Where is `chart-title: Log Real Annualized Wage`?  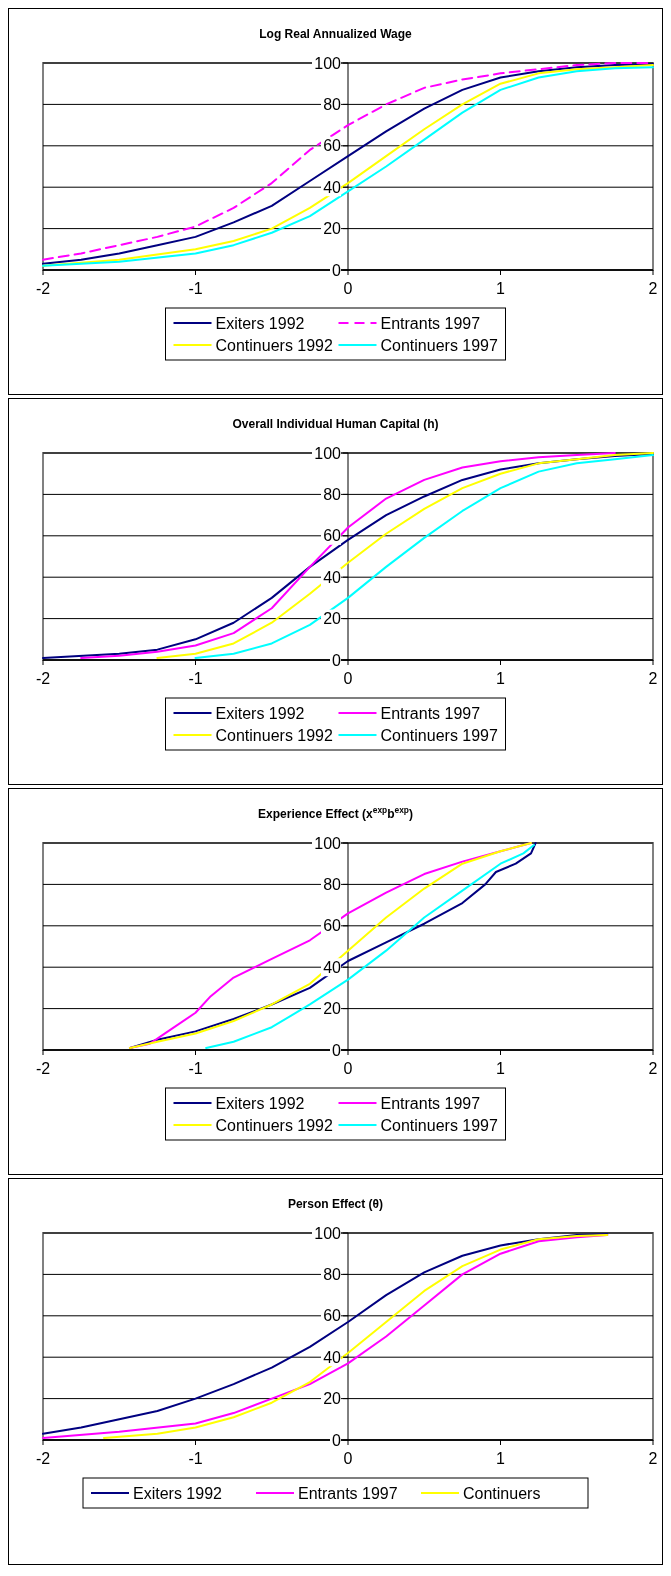 chart-title: Log Real Annualized Wage is located at coordinates (336, 34).